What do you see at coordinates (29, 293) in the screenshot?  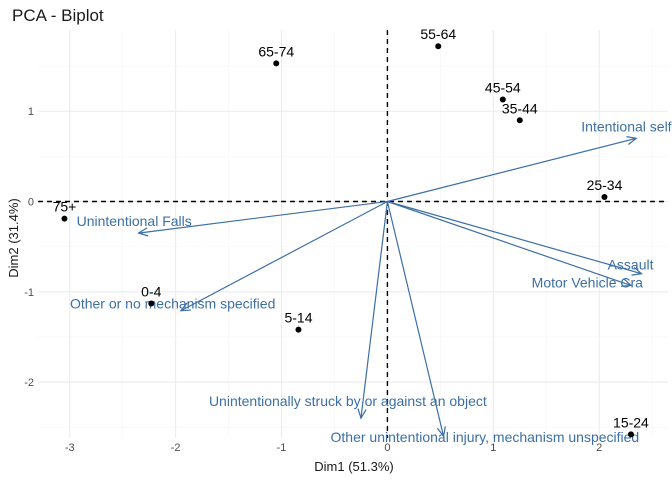 I see `y-tick-label: -1` at bounding box center [29, 293].